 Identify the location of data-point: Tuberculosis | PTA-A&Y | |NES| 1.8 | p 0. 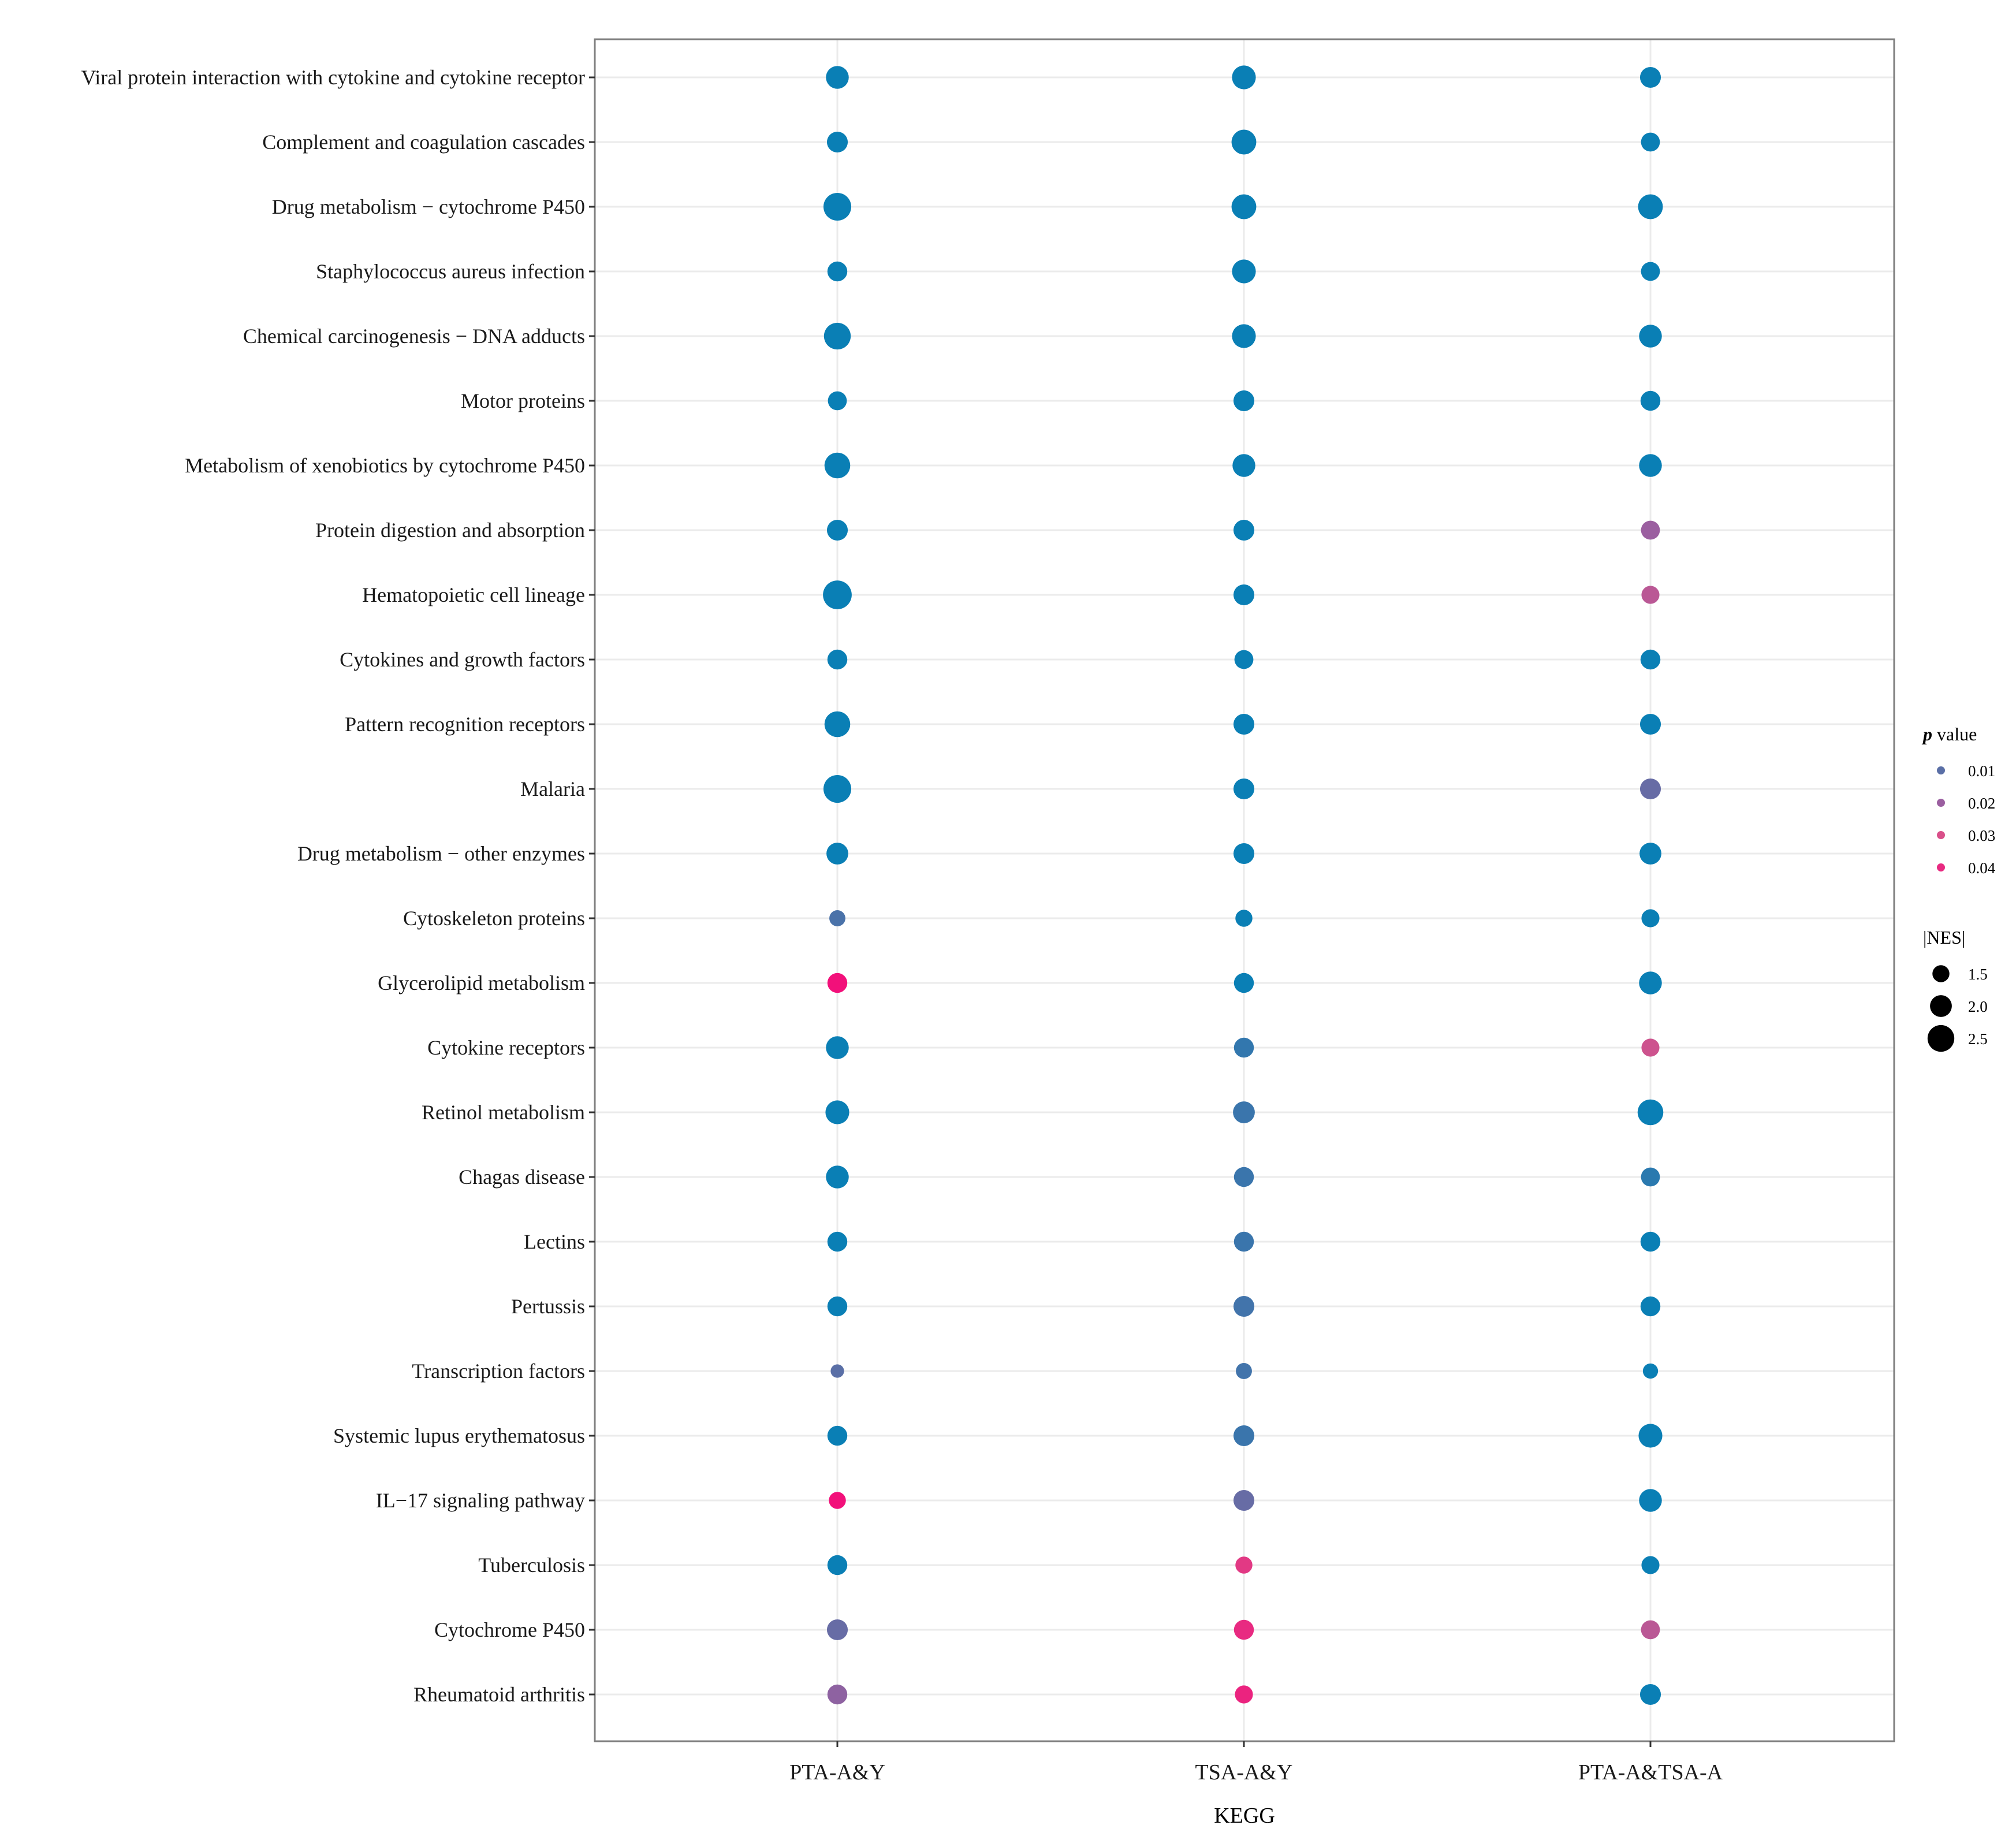
(837, 1565).